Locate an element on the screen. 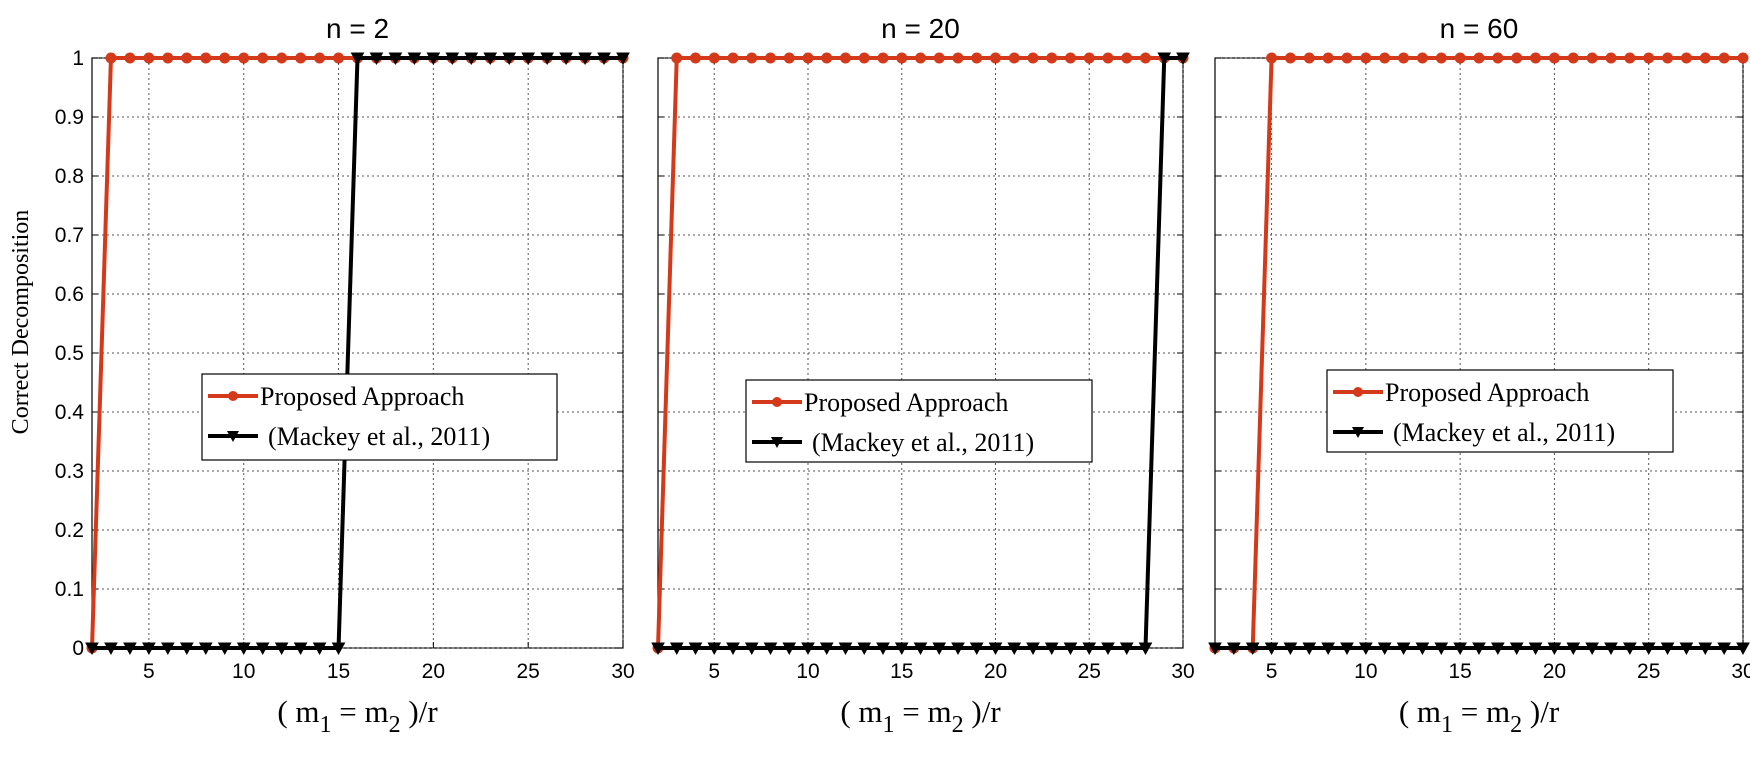 The width and height of the screenshot is (1750, 762). legend-label: Proposed Approach is located at coordinates (1487, 392).